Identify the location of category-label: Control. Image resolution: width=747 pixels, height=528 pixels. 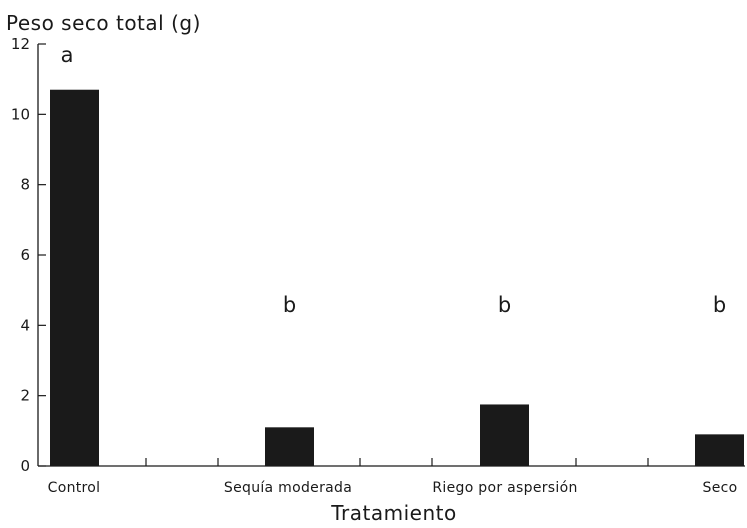
(74, 488).